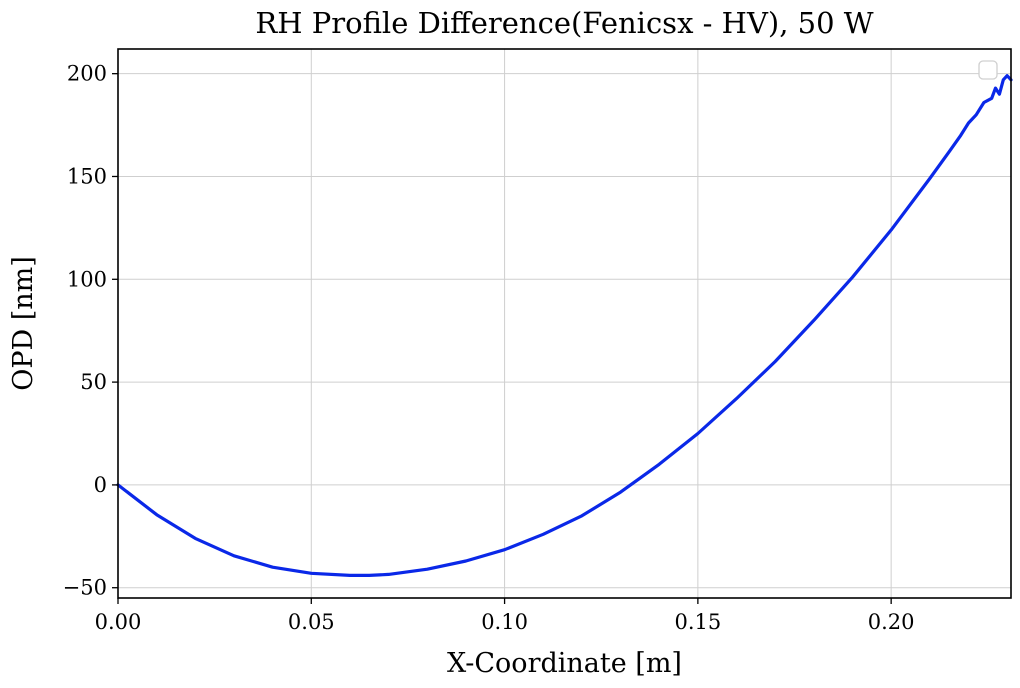 The height and width of the screenshot is (688, 1020). I want to click on y-axis-label: OPD [nm], so click(23, 323).